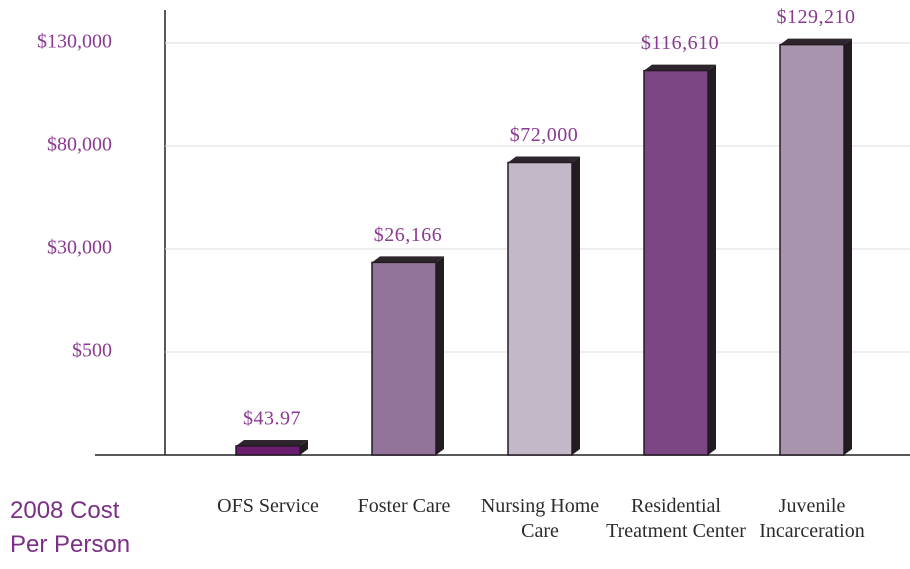 The height and width of the screenshot is (569, 910). I want to click on x-tick-label: Juvenile Incarceration, so click(812, 518).